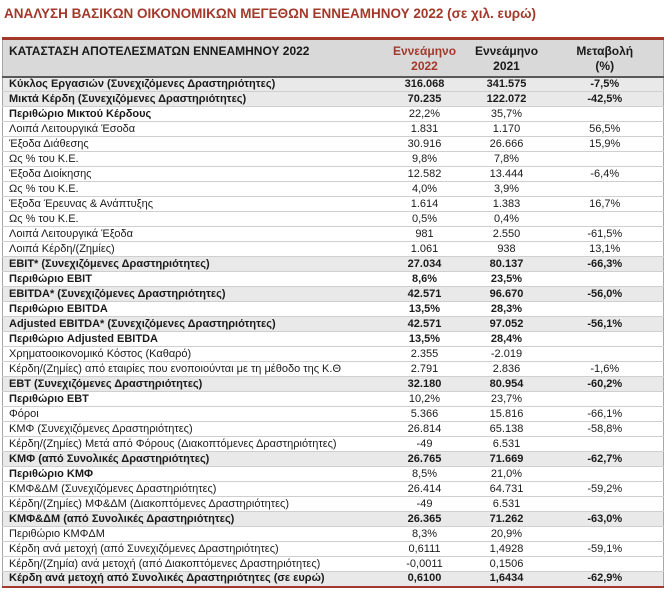  Describe the element at coordinates (424, 114) in the screenshot. I see `value-2022: 22,2%` at that location.